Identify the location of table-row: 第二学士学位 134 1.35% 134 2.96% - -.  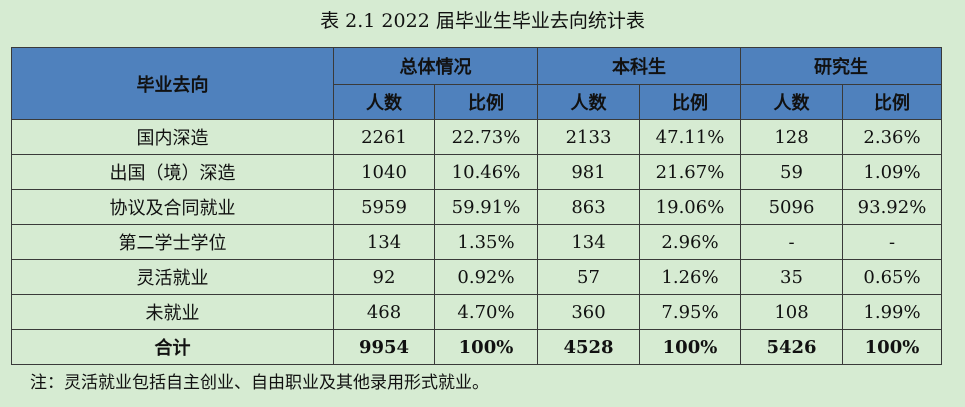
(476, 242).